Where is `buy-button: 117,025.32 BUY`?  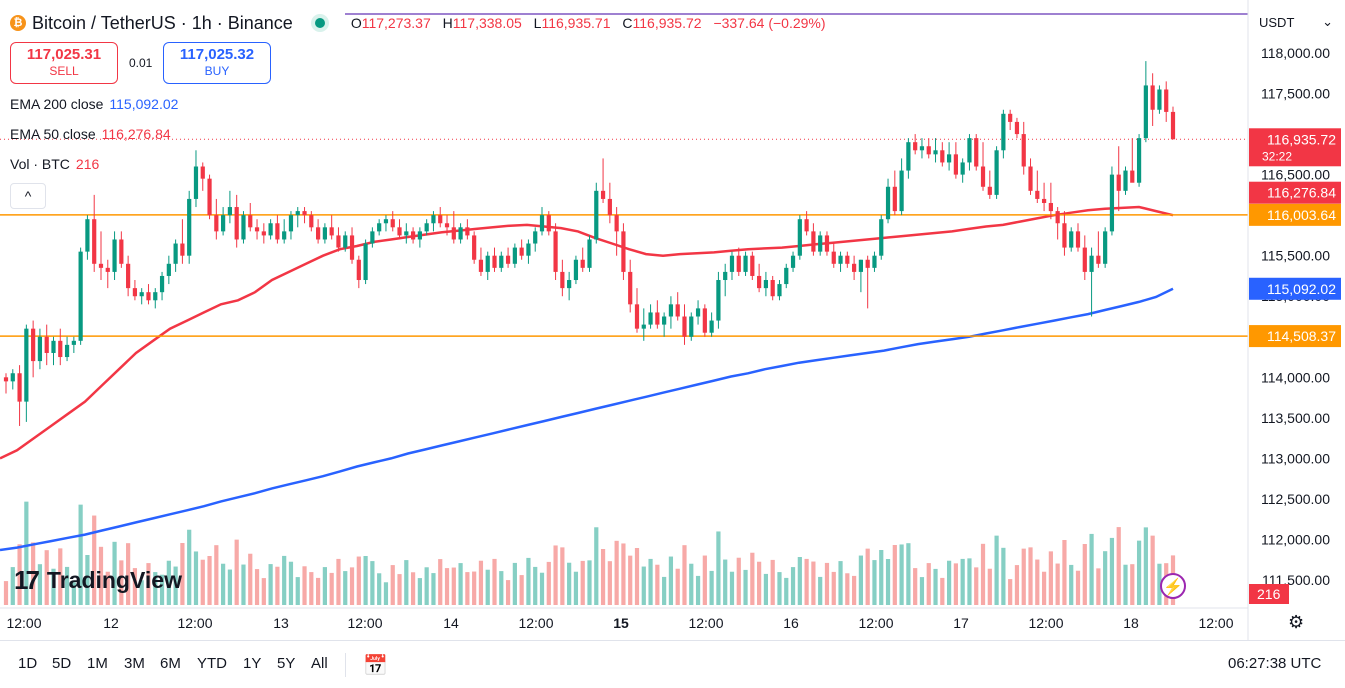
buy-button: 117,025.32 BUY is located at coordinates (217, 63).